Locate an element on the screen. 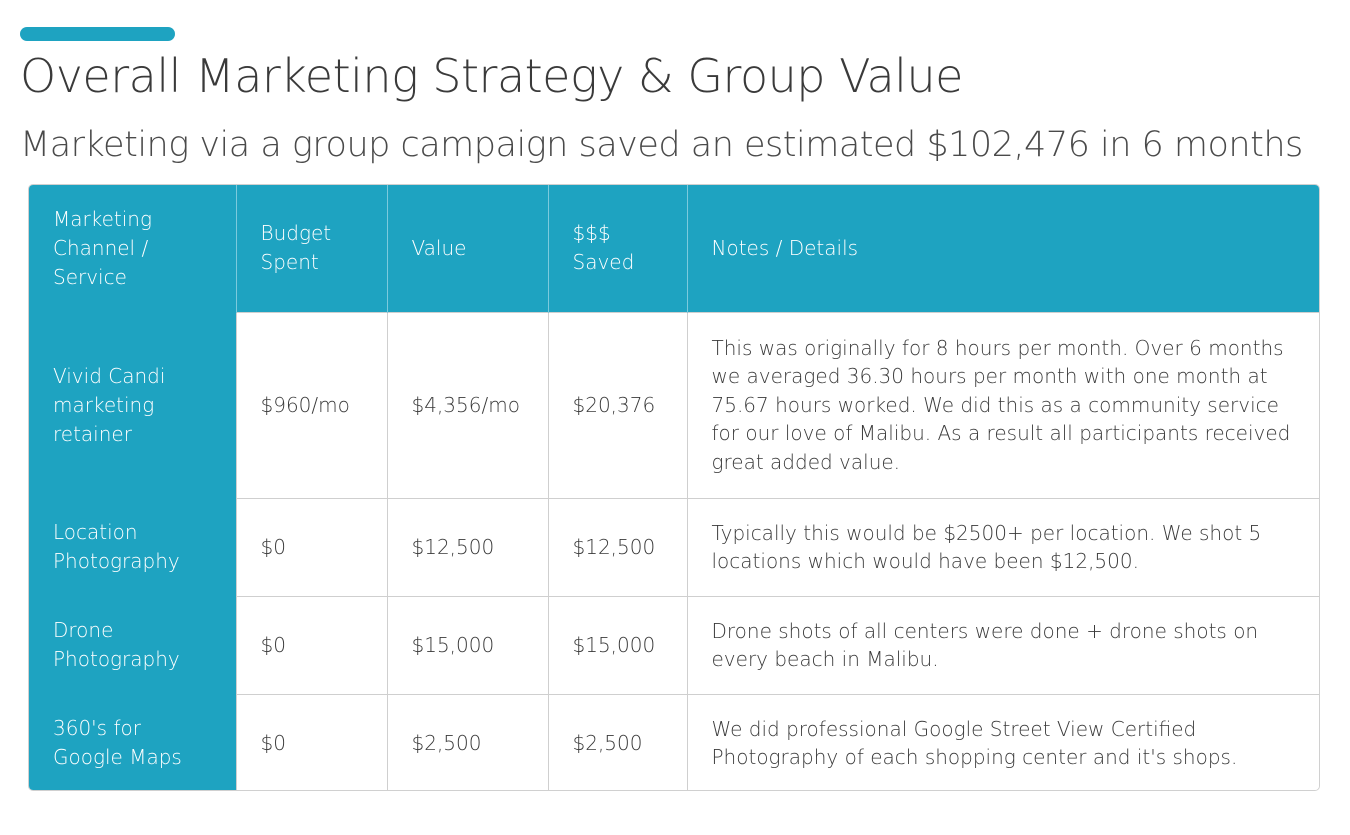  saved-cell: $20,376 is located at coordinates (617, 404).